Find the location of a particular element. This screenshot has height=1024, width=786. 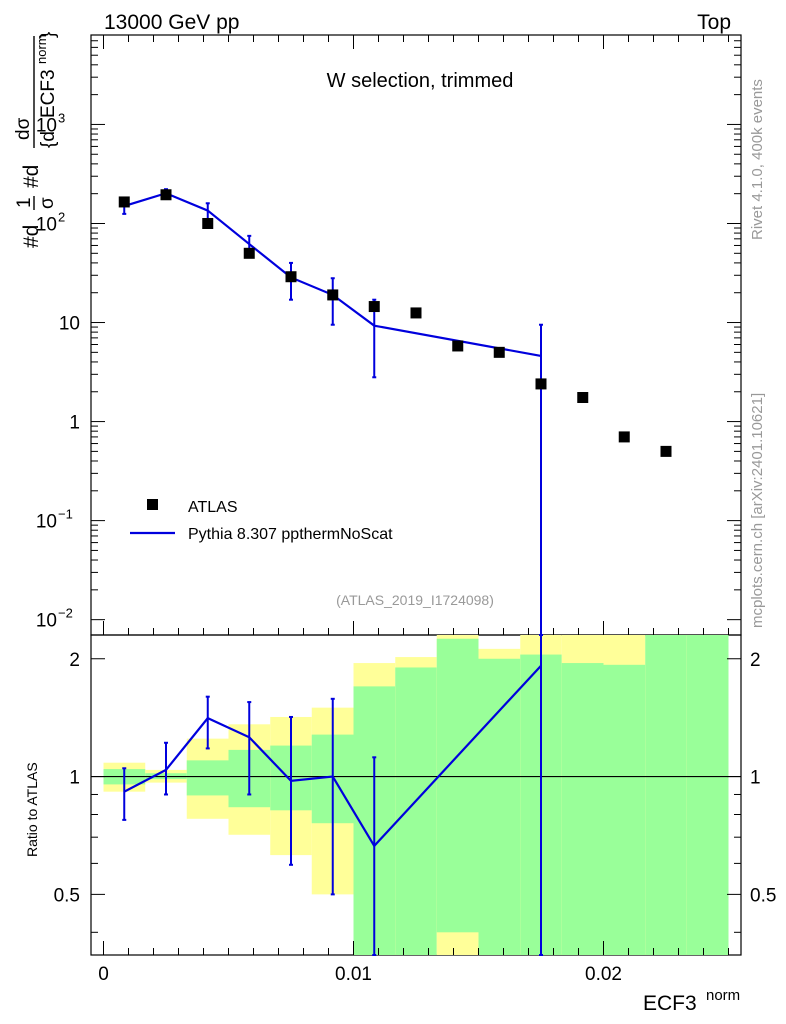

y-tick-label-exponent: 2 is located at coordinates (61, 216).